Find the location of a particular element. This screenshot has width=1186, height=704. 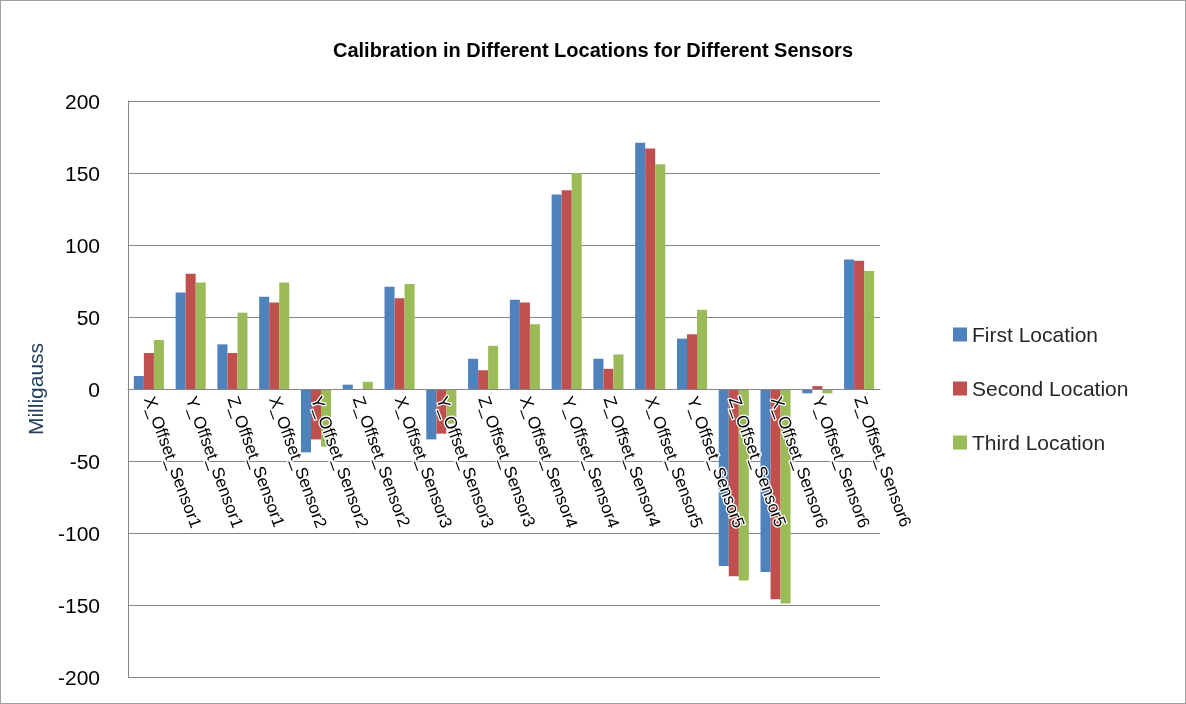

y-tick-label: 0 is located at coordinates (94, 389).